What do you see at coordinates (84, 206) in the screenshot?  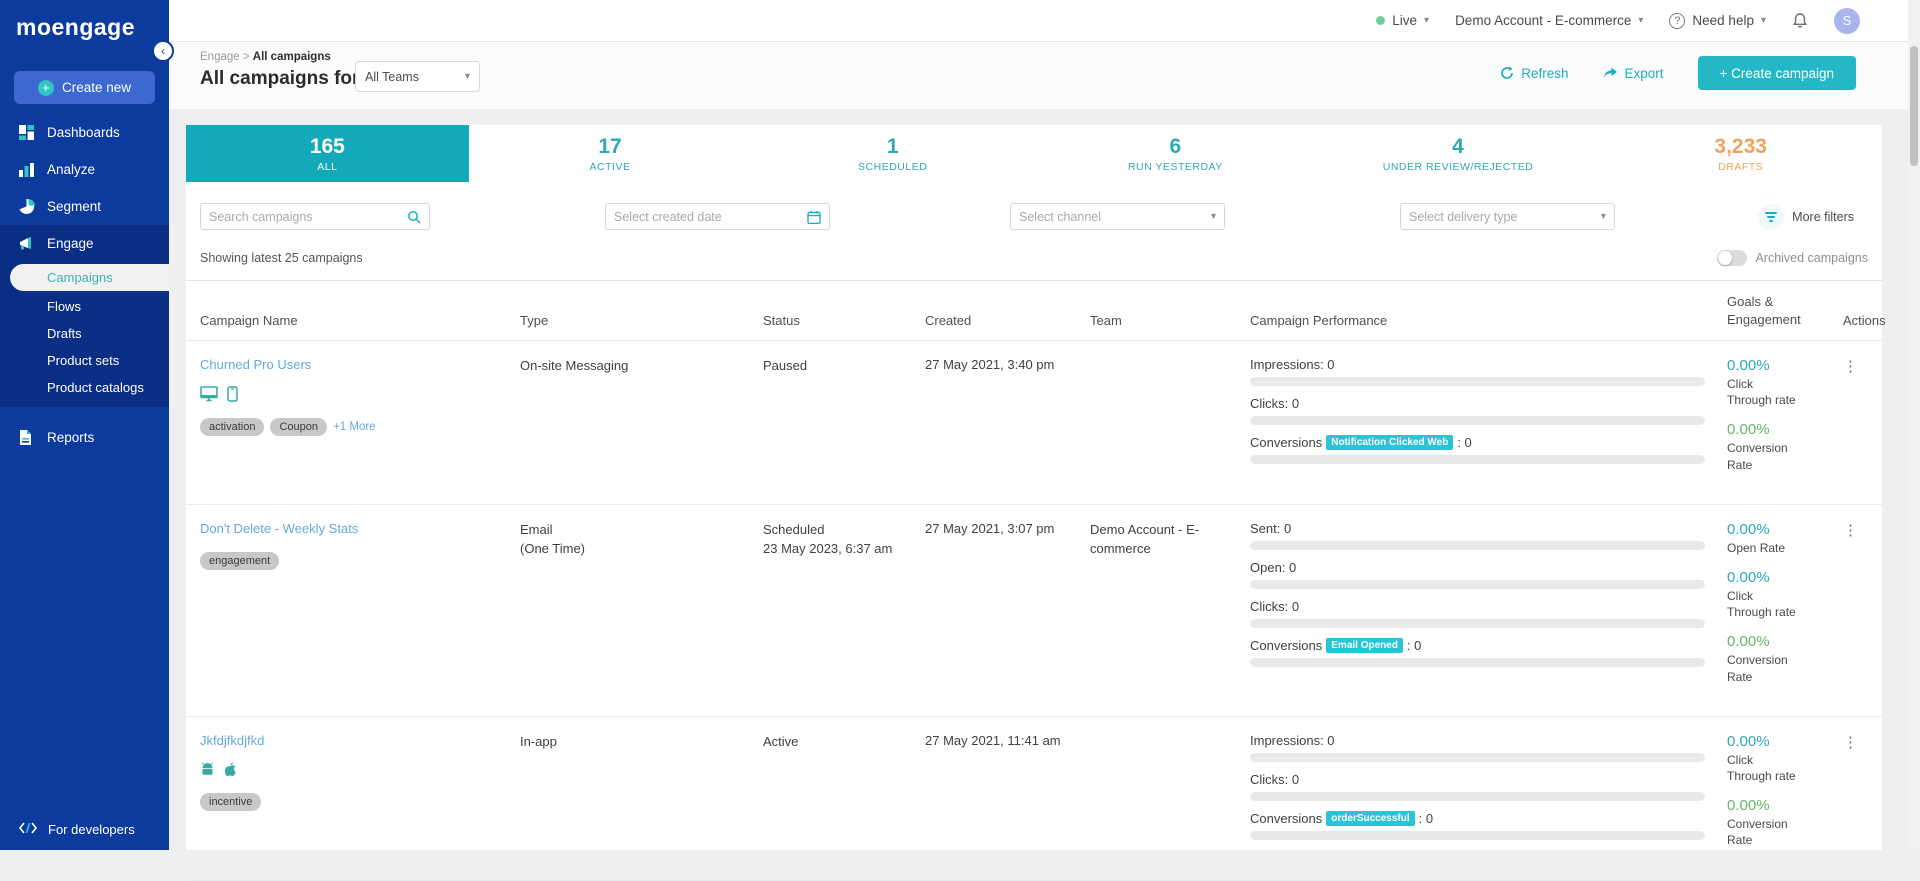 I see `sidebar-item-segment: Segment` at bounding box center [84, 206].